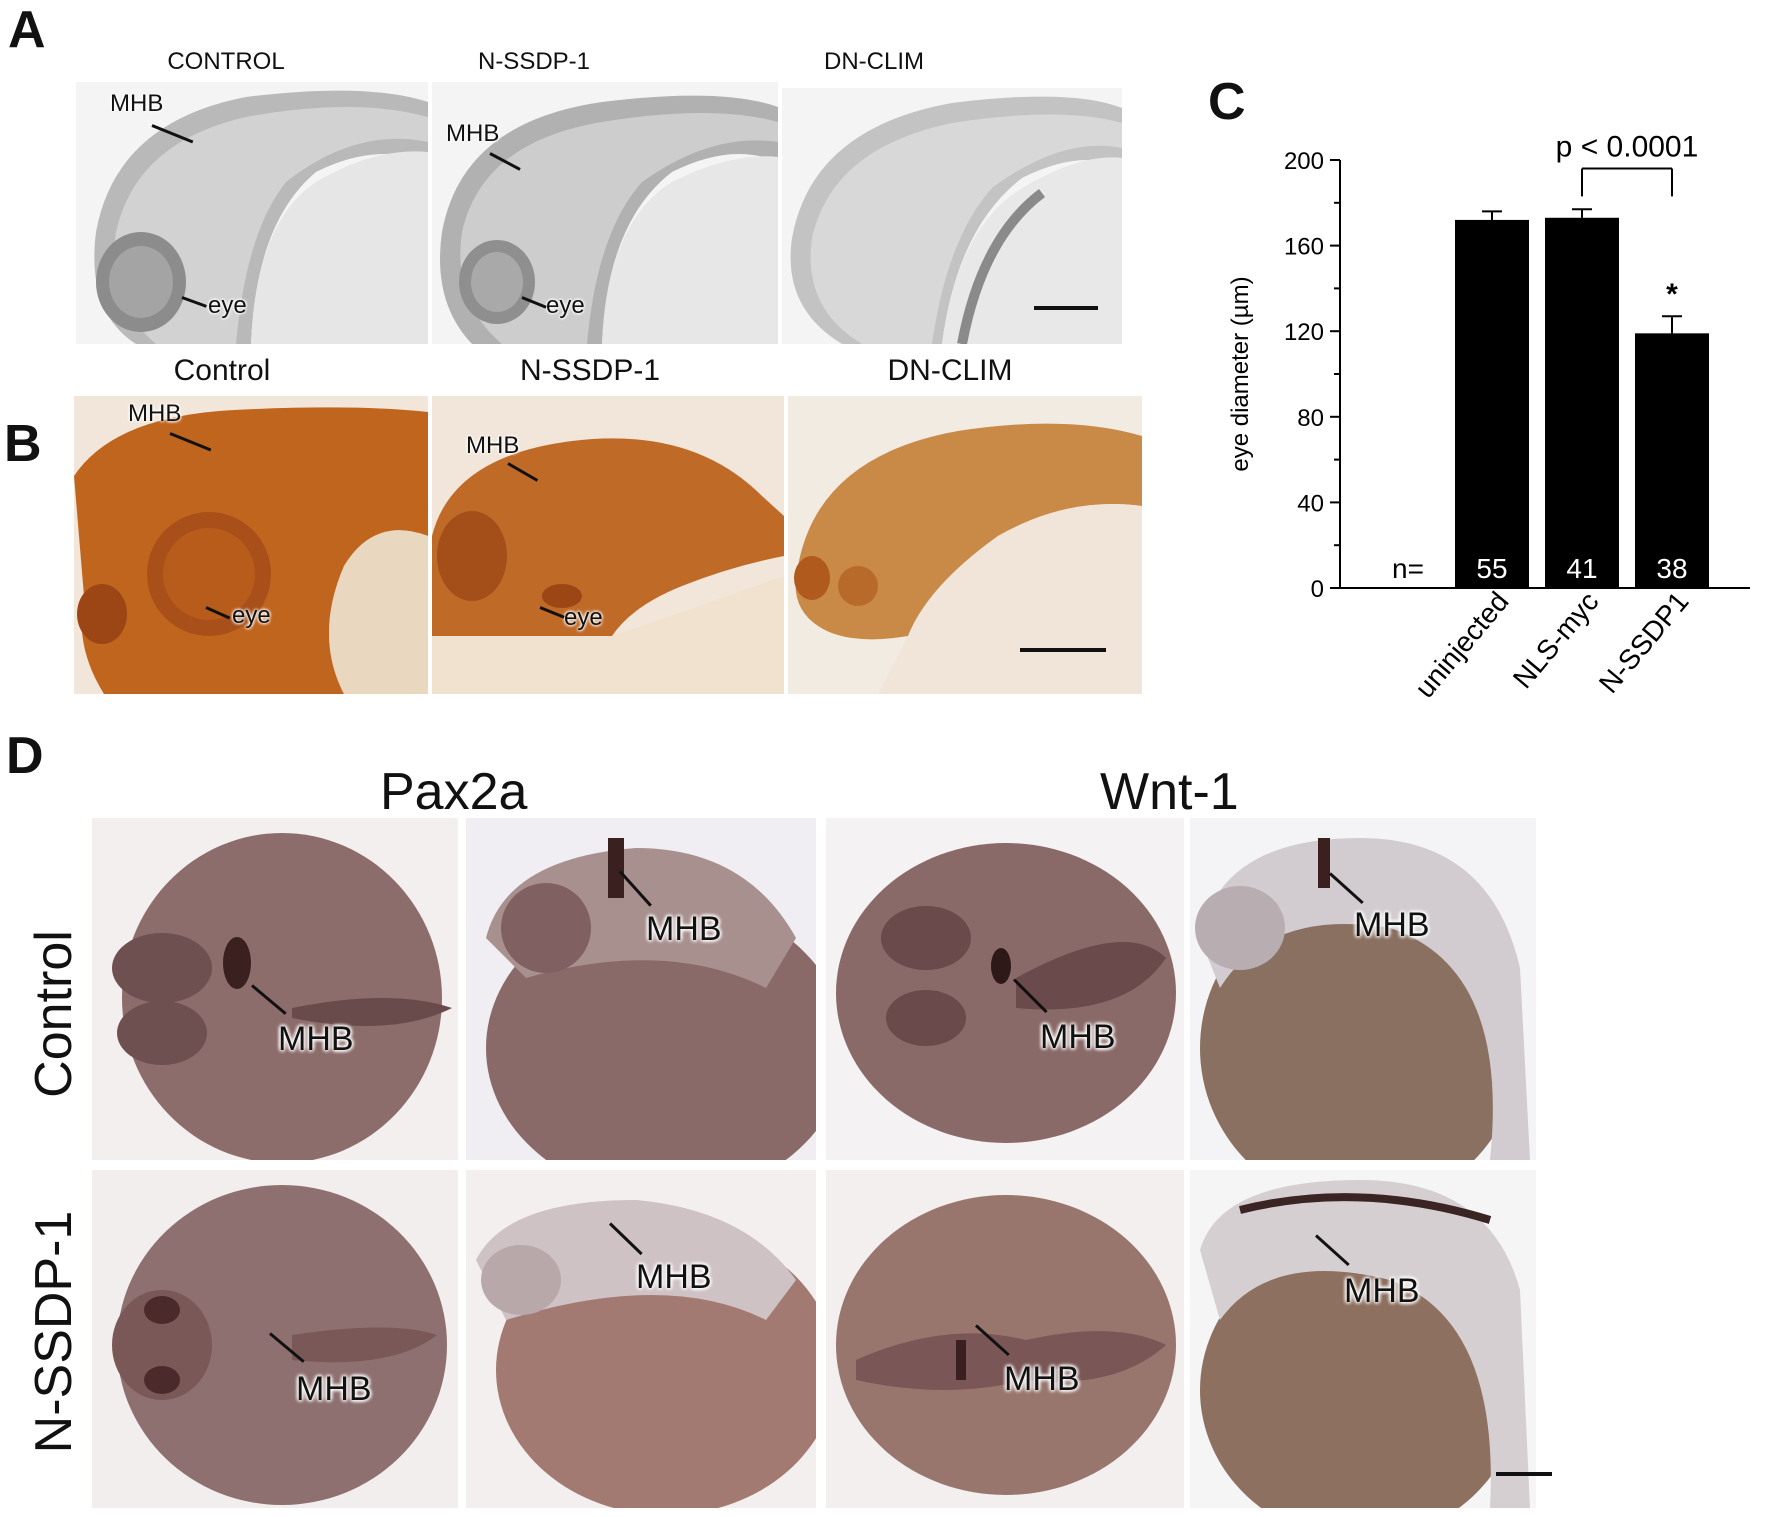 The image size is (1777, 1517). I want to click on panel-d-gene-wnt1: Wnt-1, so click(1169, 792).